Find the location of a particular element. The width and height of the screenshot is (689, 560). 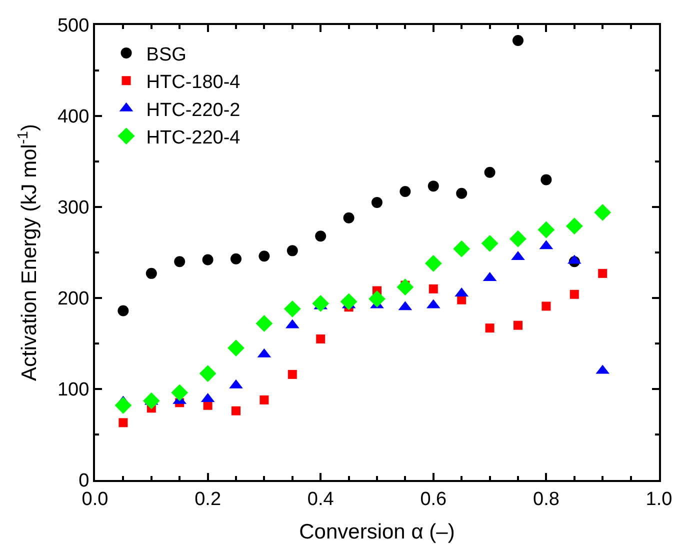

y-tick-label: 200 is located at coordinates (73, 299).